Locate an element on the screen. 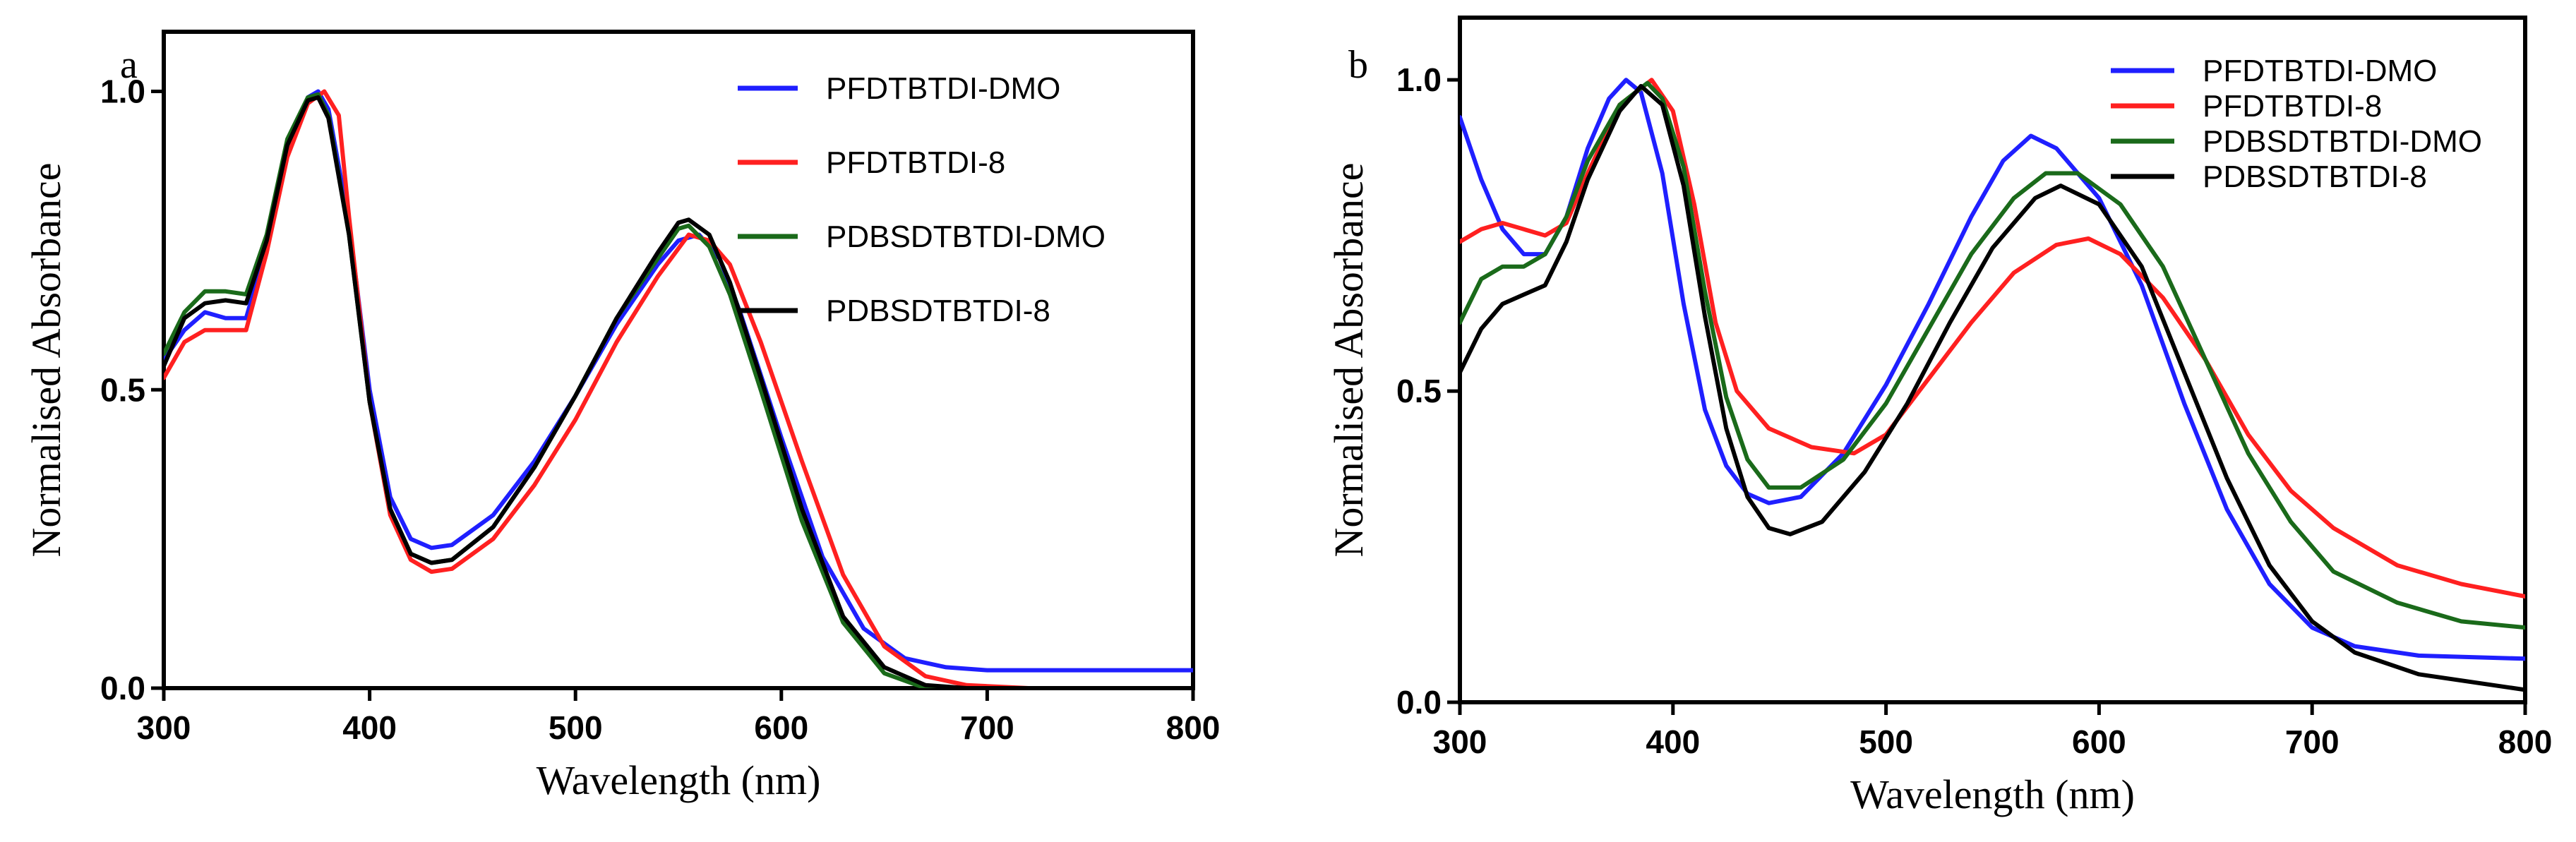 The width and height of the screenshot is (2576, 842). panel-label: a is located at coordinates (129, 65).